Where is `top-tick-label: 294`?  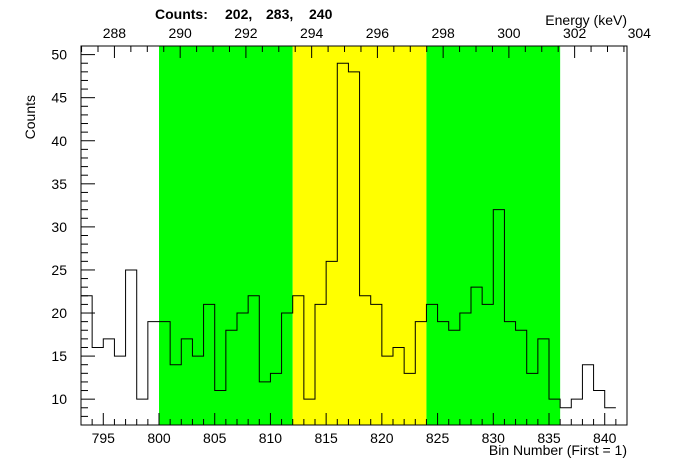
top-tick-label: 294 is located at coordinates (312, 33).